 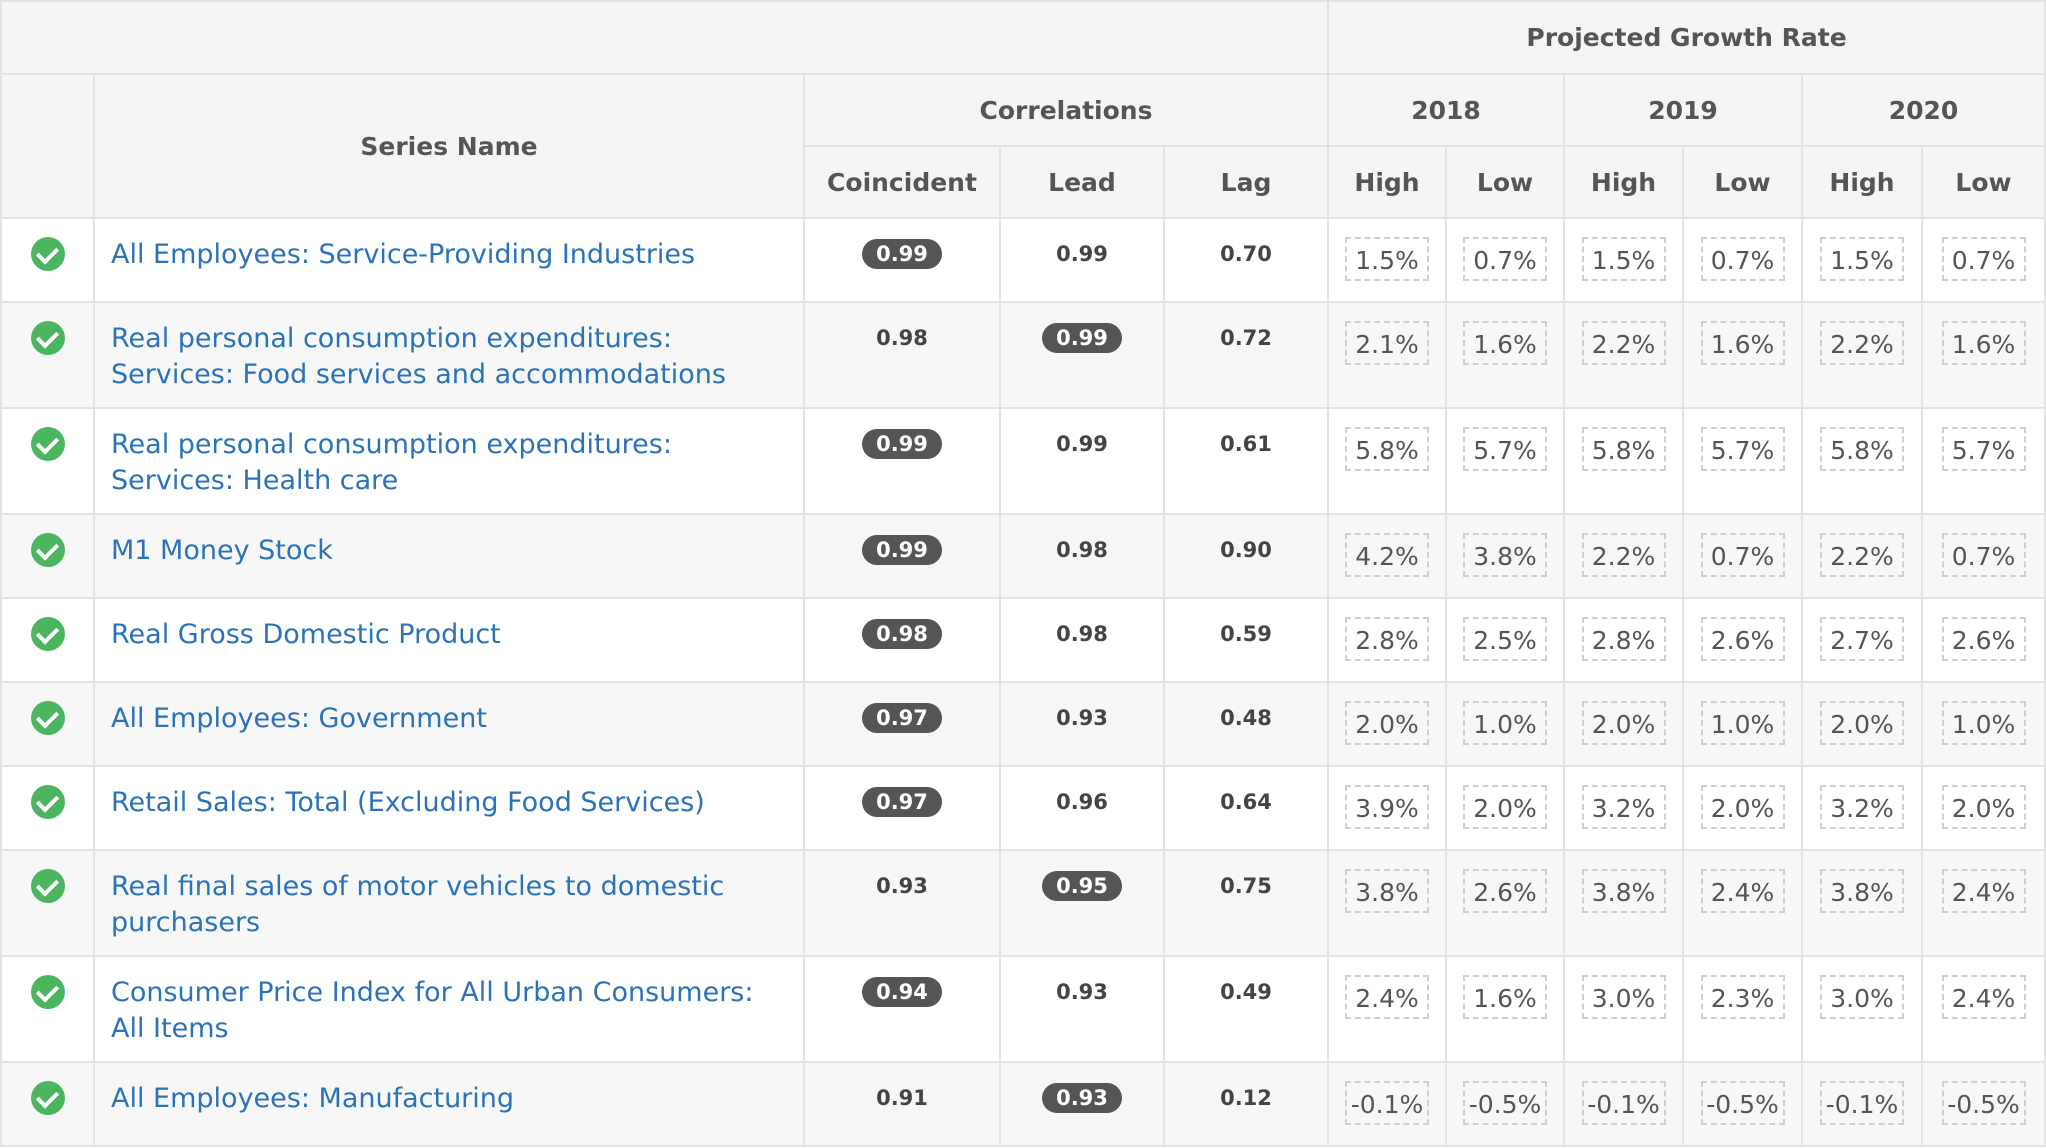 I want to click on header-low-2019: Low, so click(x=1743, y=182).